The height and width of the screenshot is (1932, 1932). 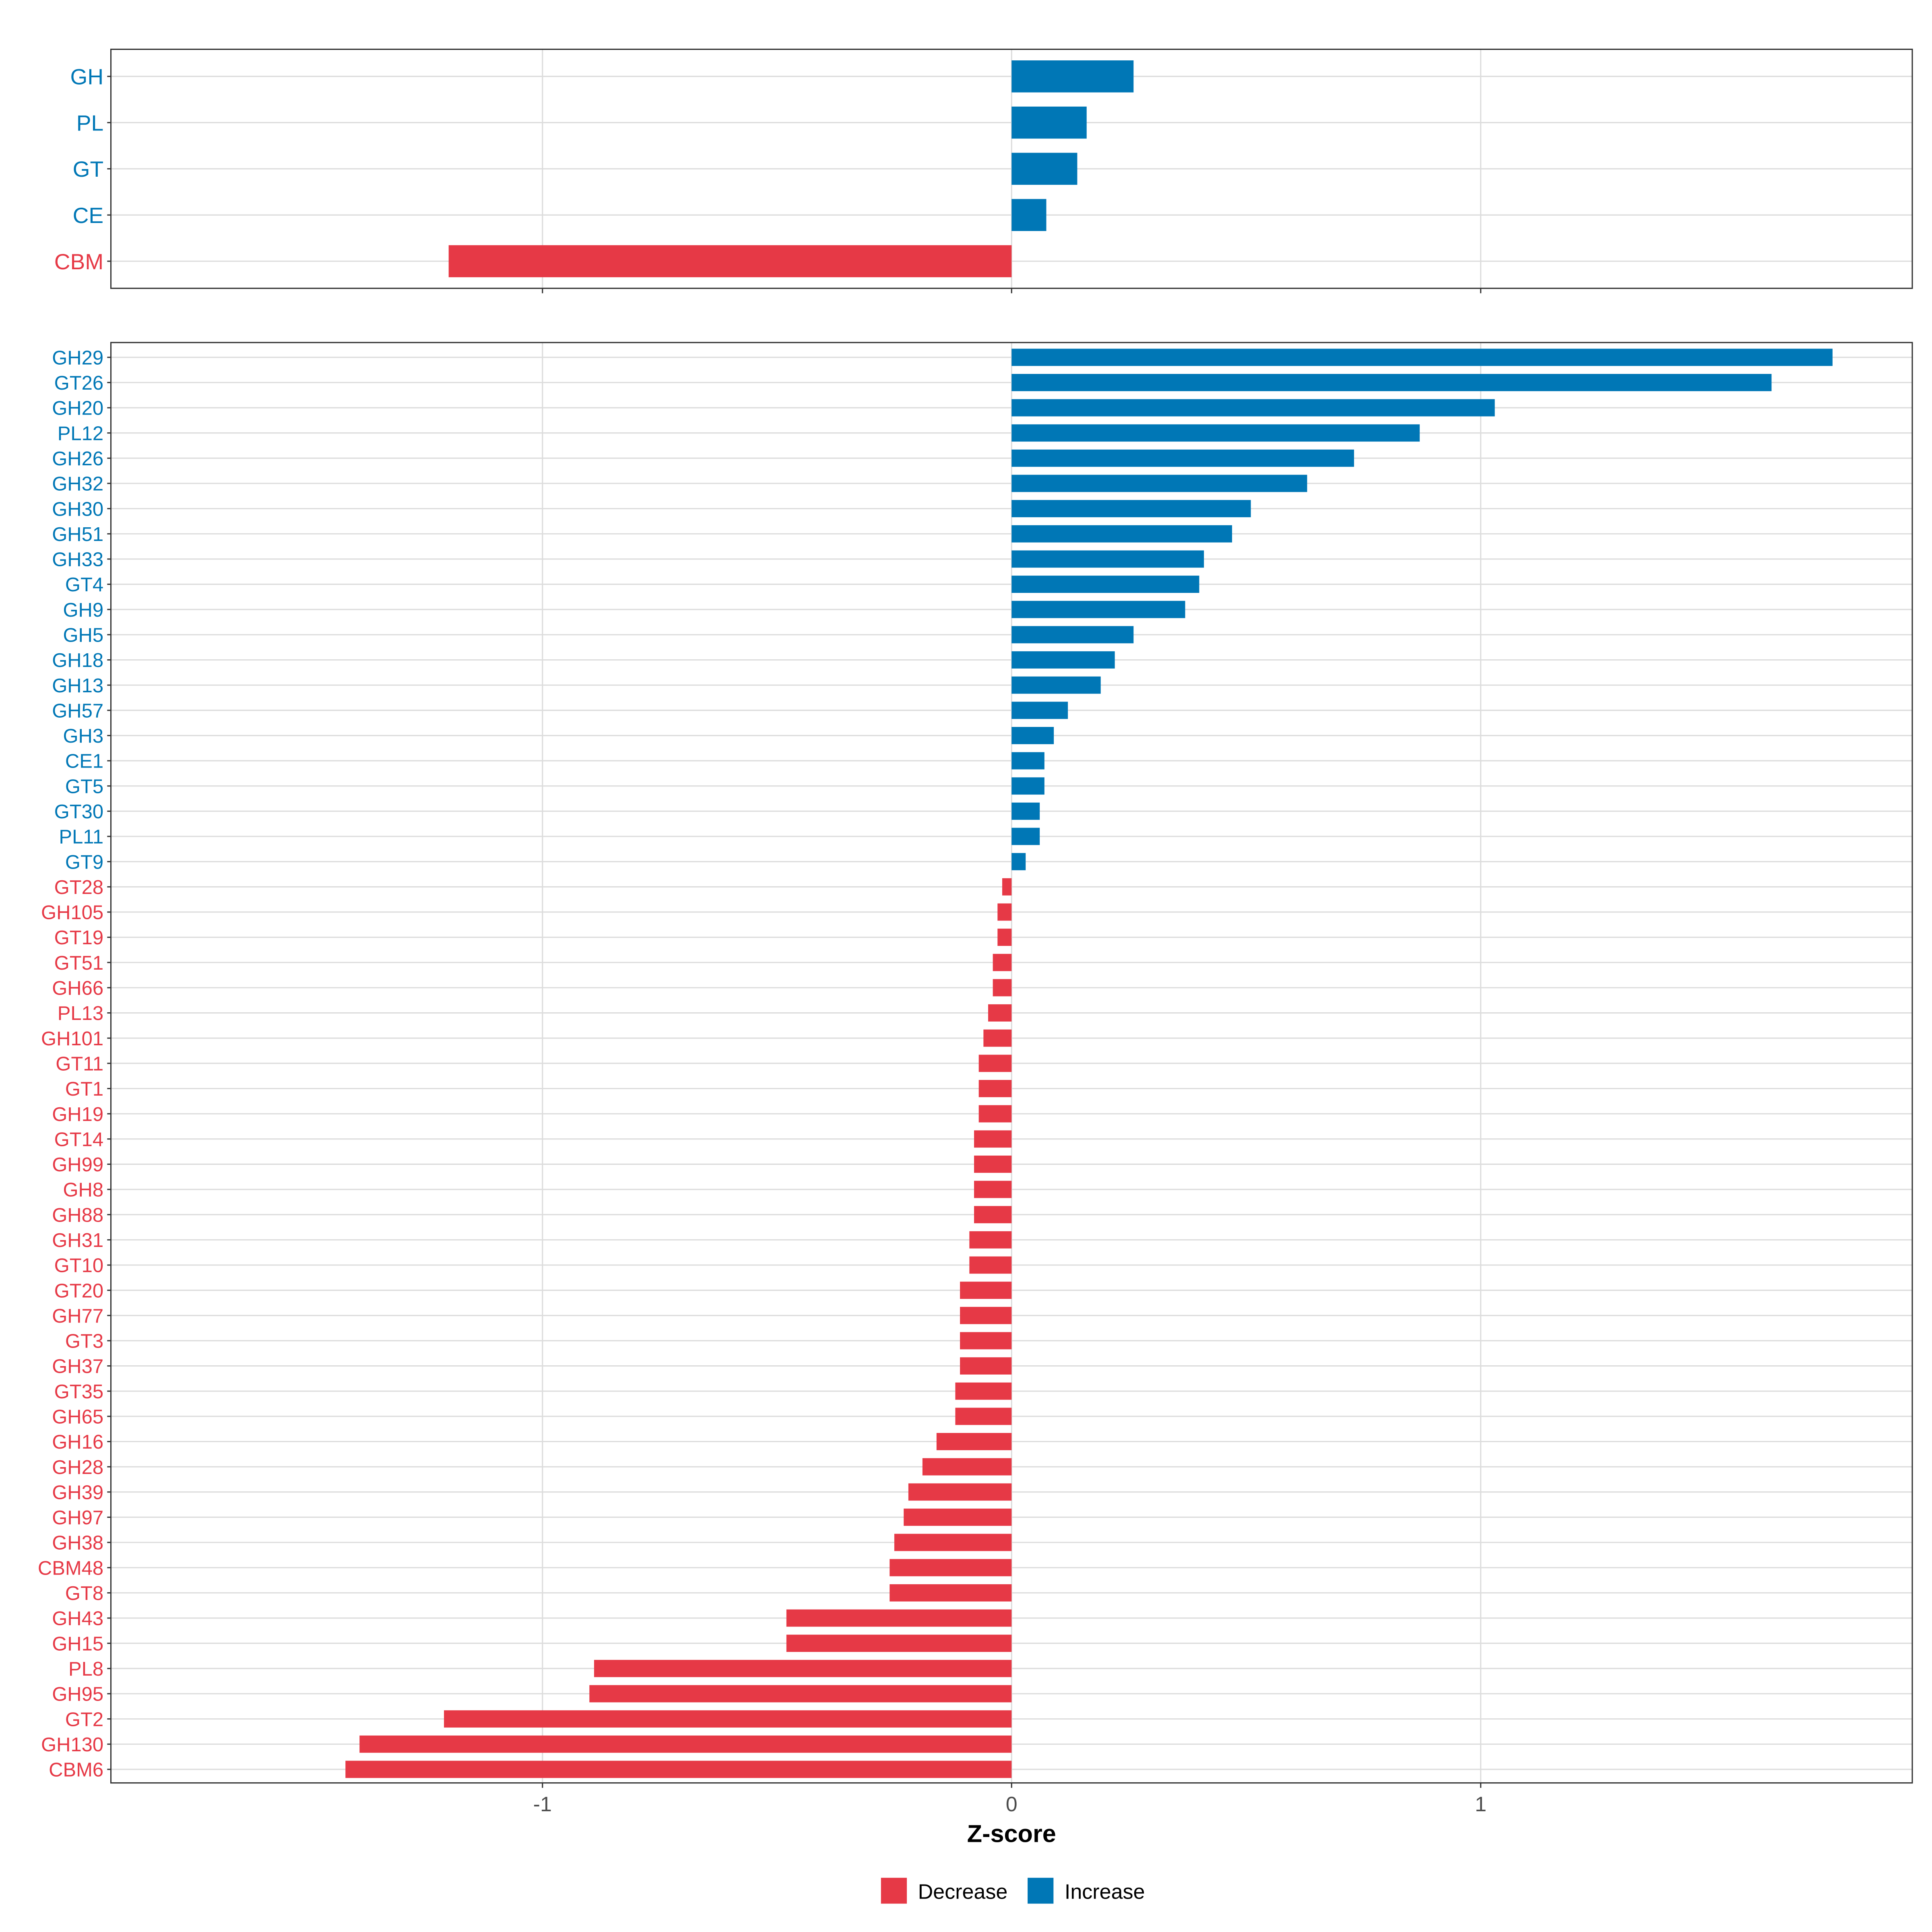 I want to click on y-tick-label: GH88, so click(x=77, y=1215).